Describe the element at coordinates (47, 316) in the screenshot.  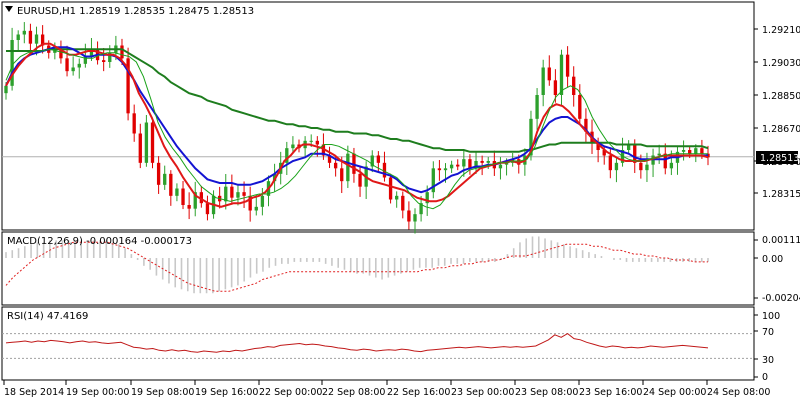
I see `rsi-header: RSI(14) 47.4169` at that location.